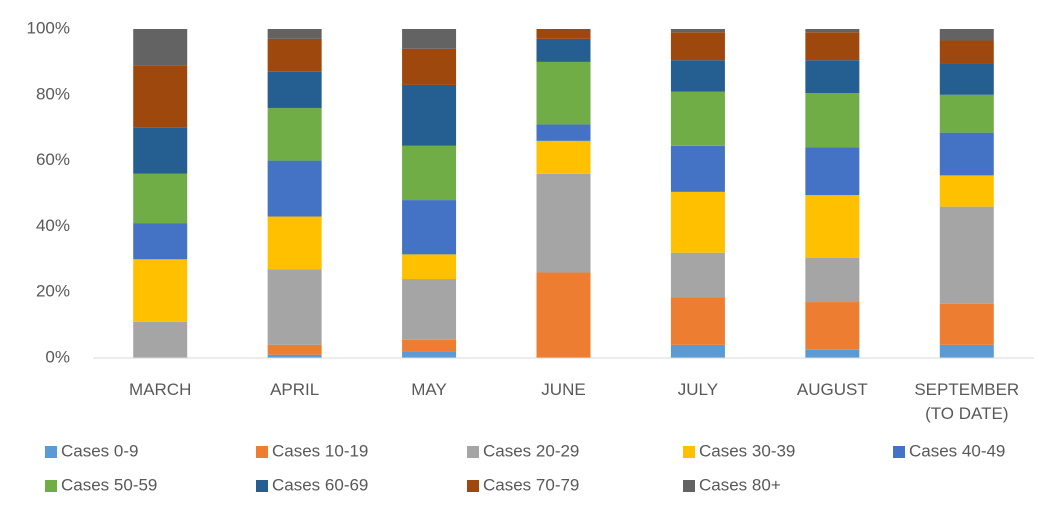 This screenshot has height=510, width=1037. I want to click on x-tick-label: MAY, so click(429, 389).